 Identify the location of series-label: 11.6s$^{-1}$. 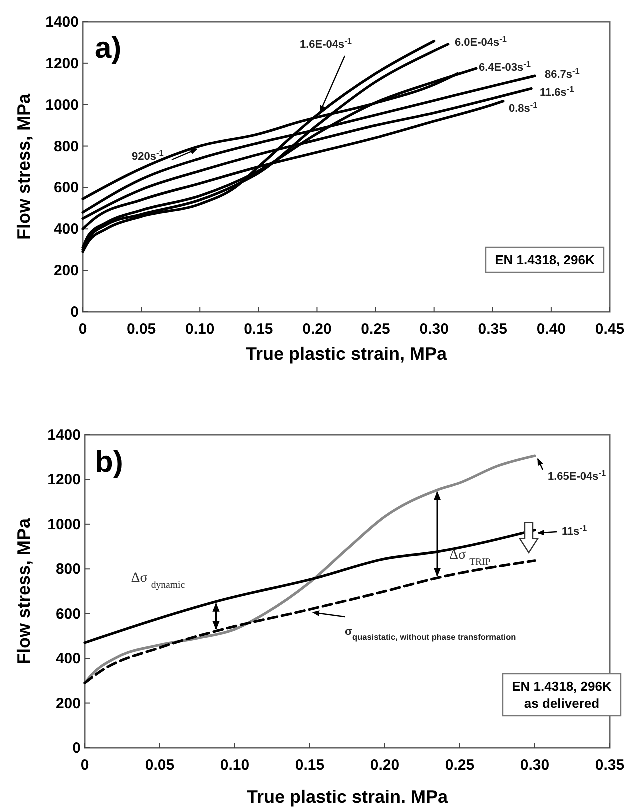
(557, 91).